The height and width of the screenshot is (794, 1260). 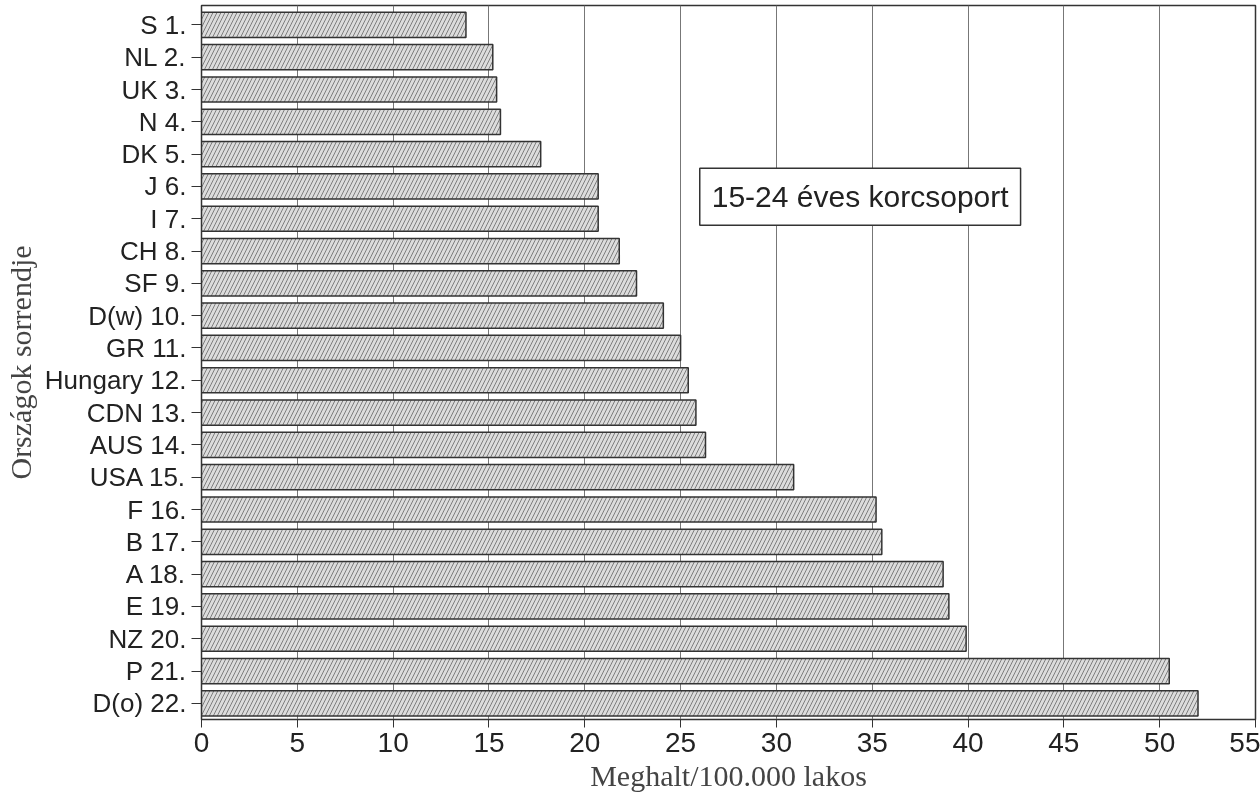 I want to click on x-tick-label: 15, so click(x=489, y=742).